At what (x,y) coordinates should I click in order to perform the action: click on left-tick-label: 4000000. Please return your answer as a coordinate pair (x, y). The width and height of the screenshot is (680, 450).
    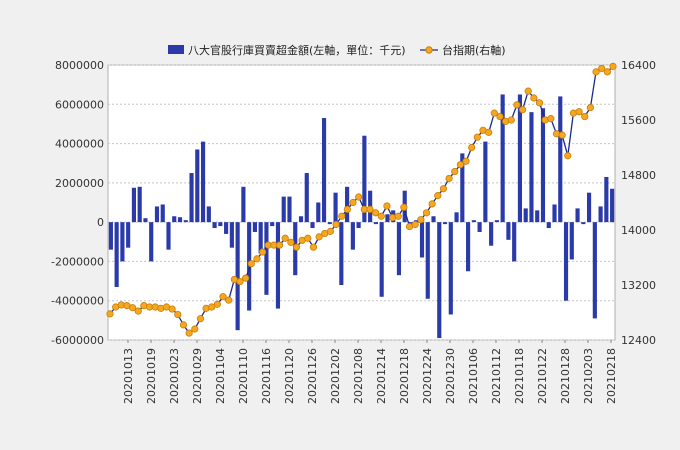
    Looking at the image, I should click on (79, 144).